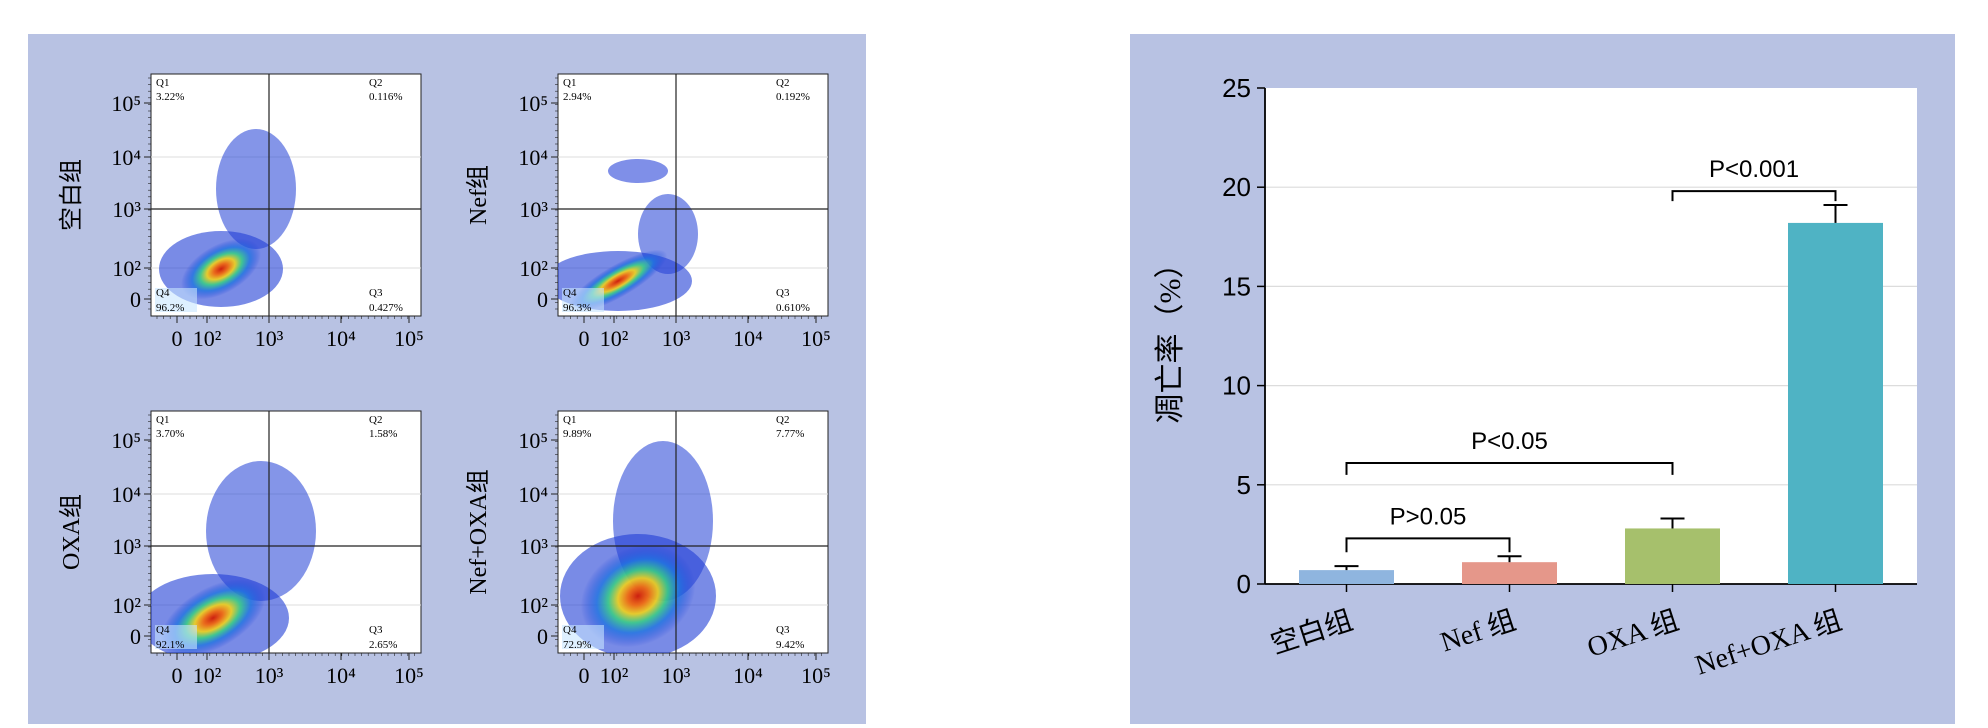 The width and height of the screenshot is (1988, 728). Describe the element at coordinates (1428, 516) in the screenshot. I see `significance-label: P>0.05` at that location.